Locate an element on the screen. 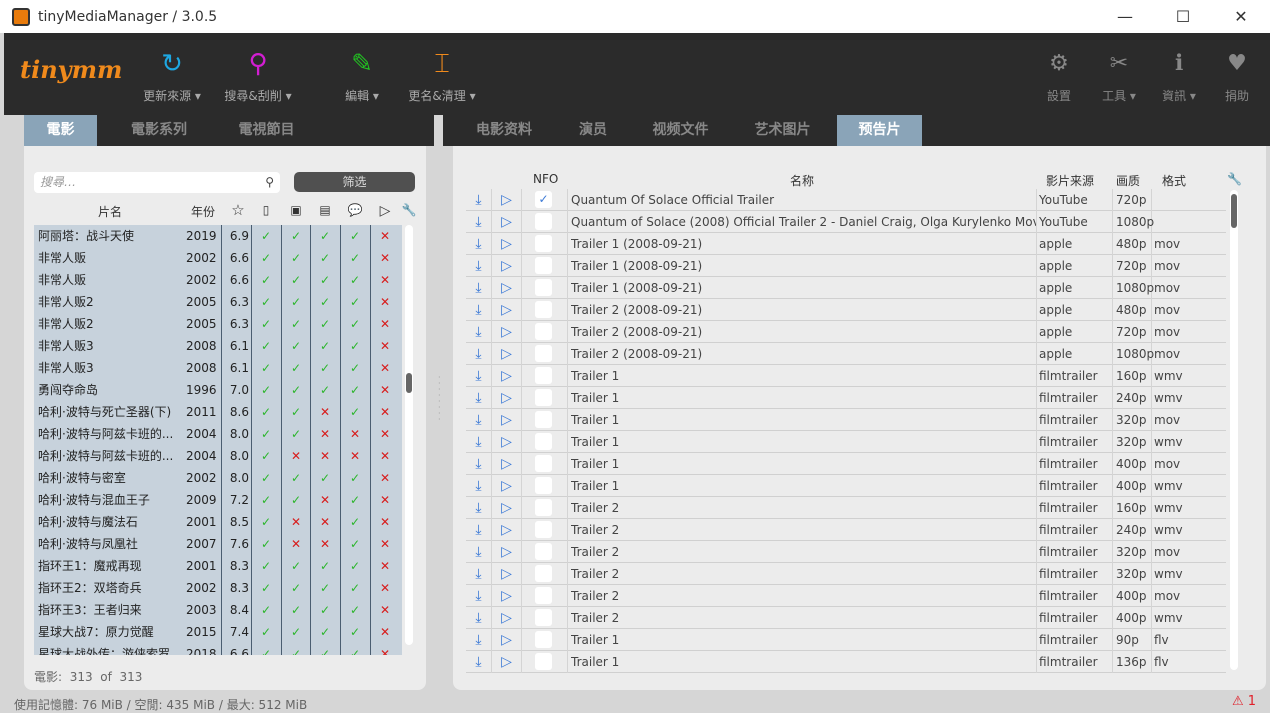 This screenshot has width=1270, height=713. tab-media-files: 视频文件 is located at coordinates (680, 130).